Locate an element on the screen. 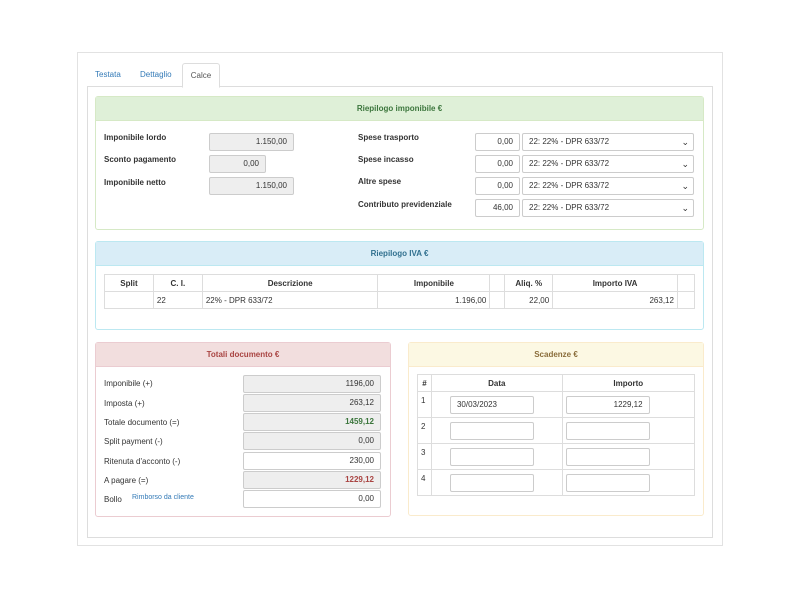  a-pagare-field: 1229,12 is located at coordinates (312, 480).